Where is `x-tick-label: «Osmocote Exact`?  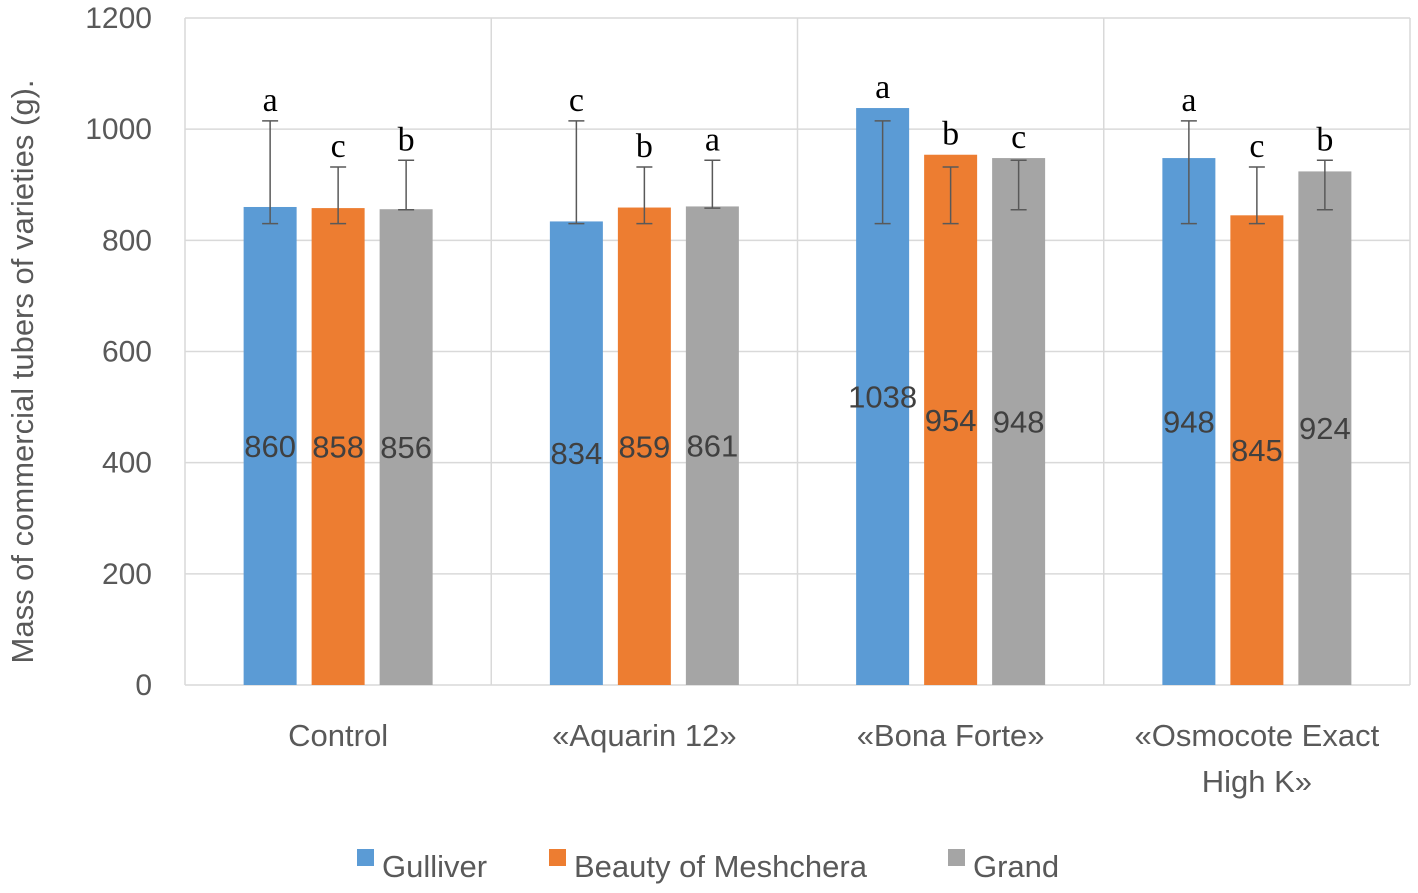
x-tick-label: «Osmocote Exact is located at coordinates (1257, 735).